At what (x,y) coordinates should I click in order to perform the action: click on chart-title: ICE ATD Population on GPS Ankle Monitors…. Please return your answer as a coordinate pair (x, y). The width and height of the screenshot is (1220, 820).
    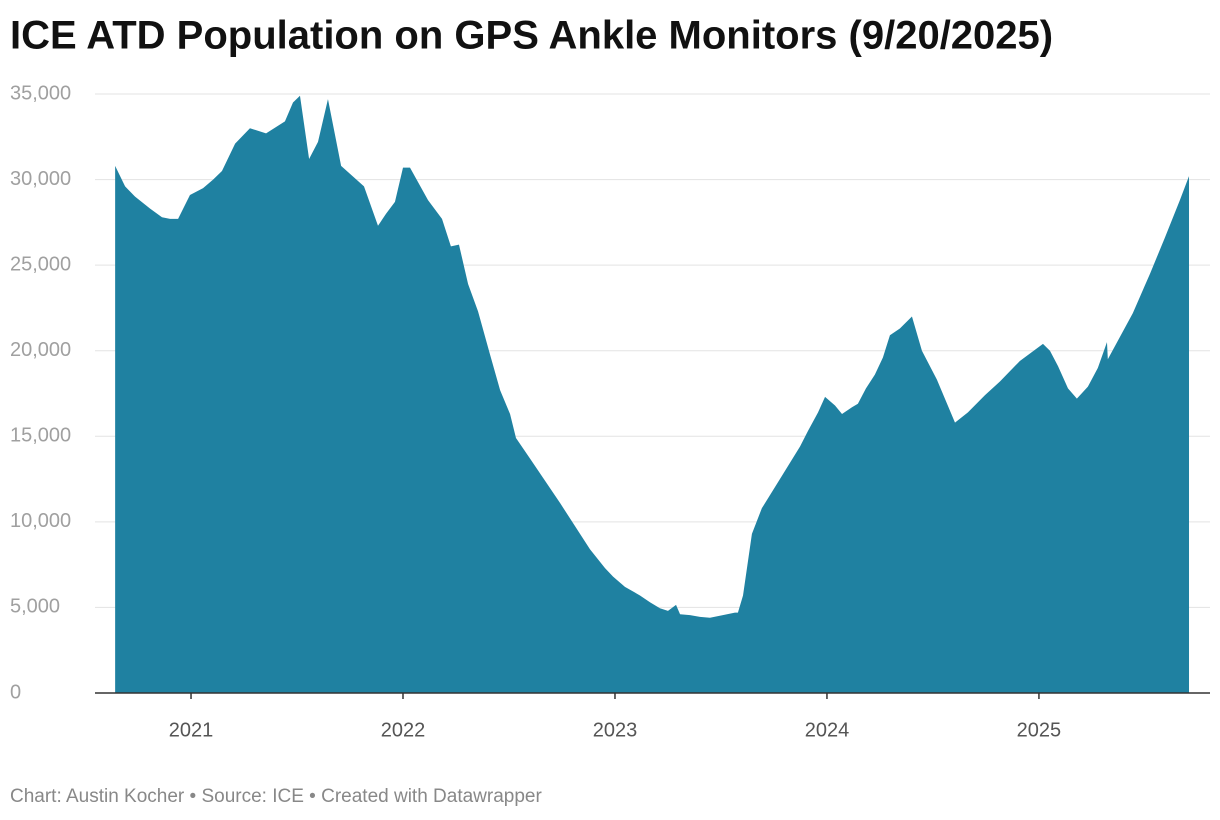
    Looking at the image, I should click on (531, 36).